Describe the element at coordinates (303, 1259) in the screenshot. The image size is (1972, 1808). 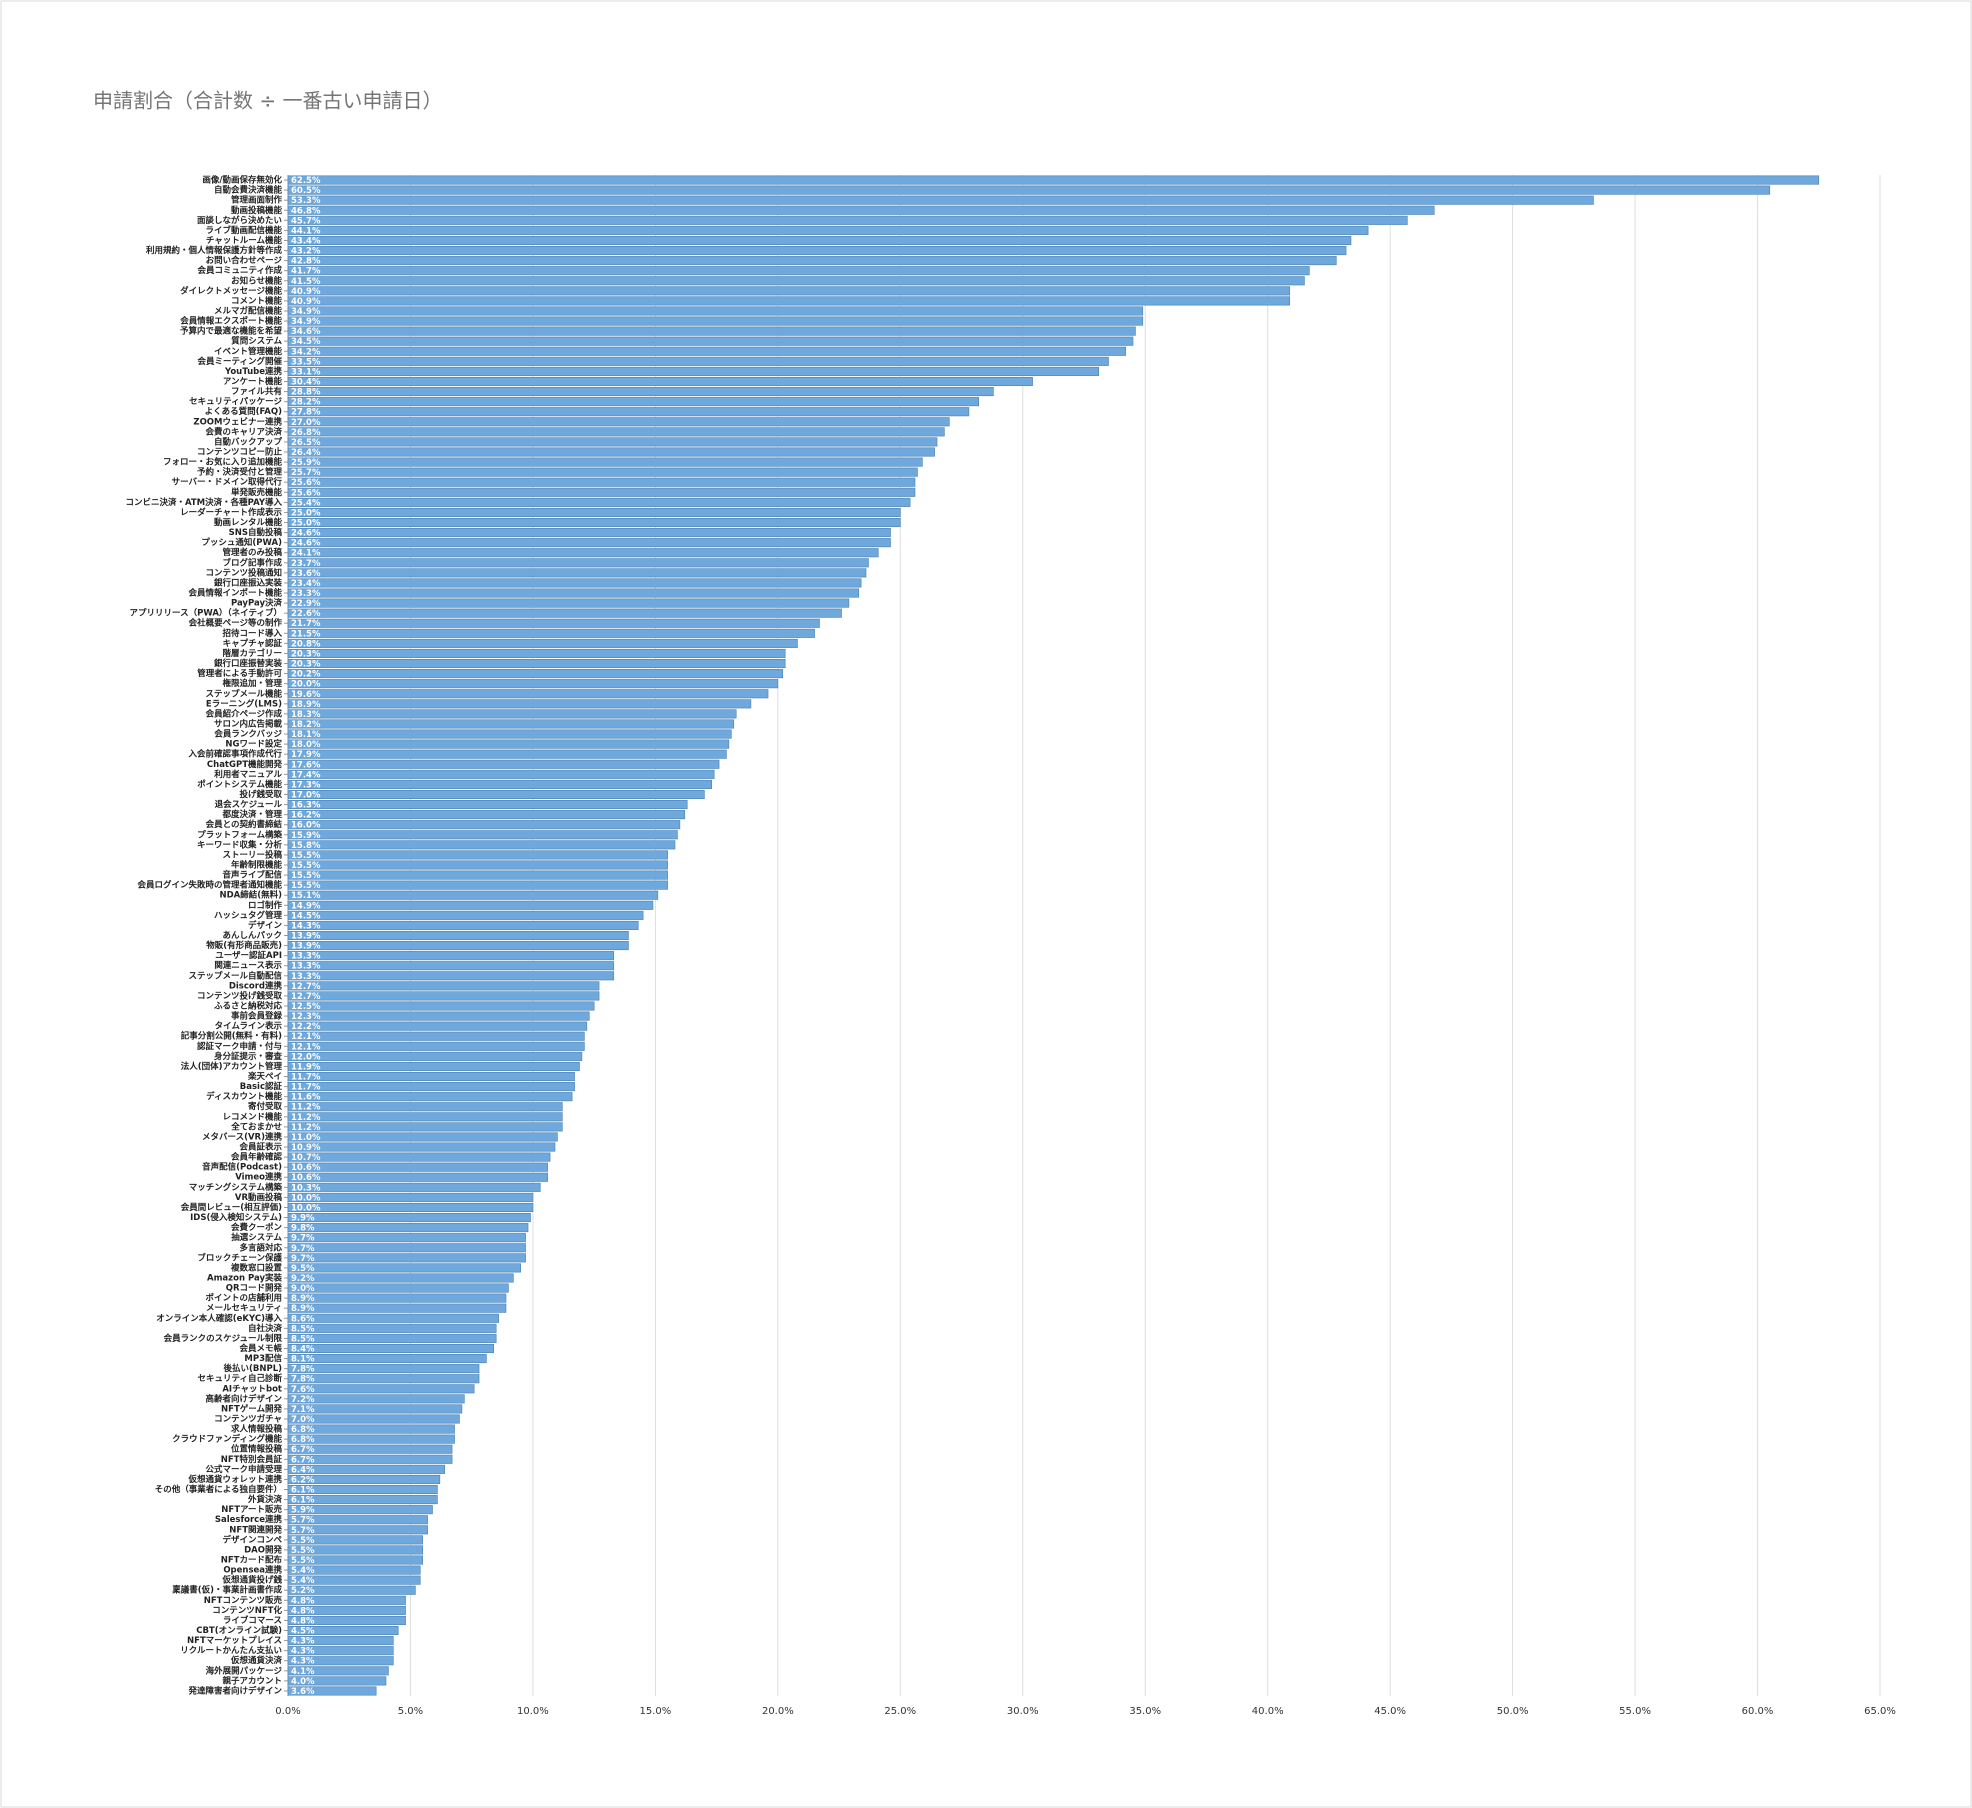
I see `value-label: 9.7%` at that location.